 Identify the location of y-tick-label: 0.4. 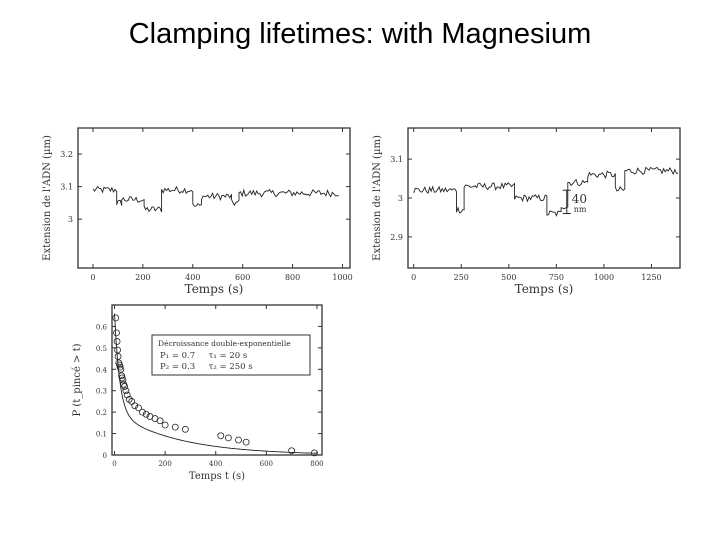
(102, 370).